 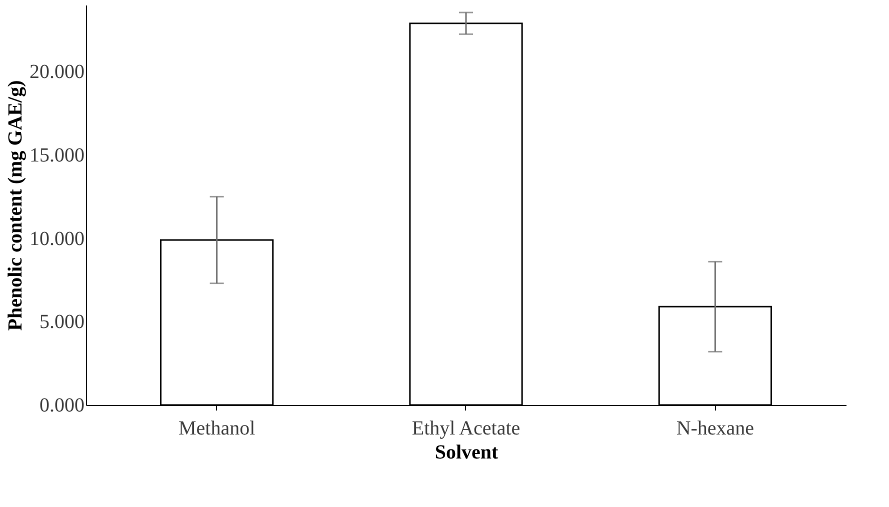 What do you see at coordinates (715, 429) in the screenshot?
I see `x-tick-label: N-hexane` at bounding box center [715, 429].